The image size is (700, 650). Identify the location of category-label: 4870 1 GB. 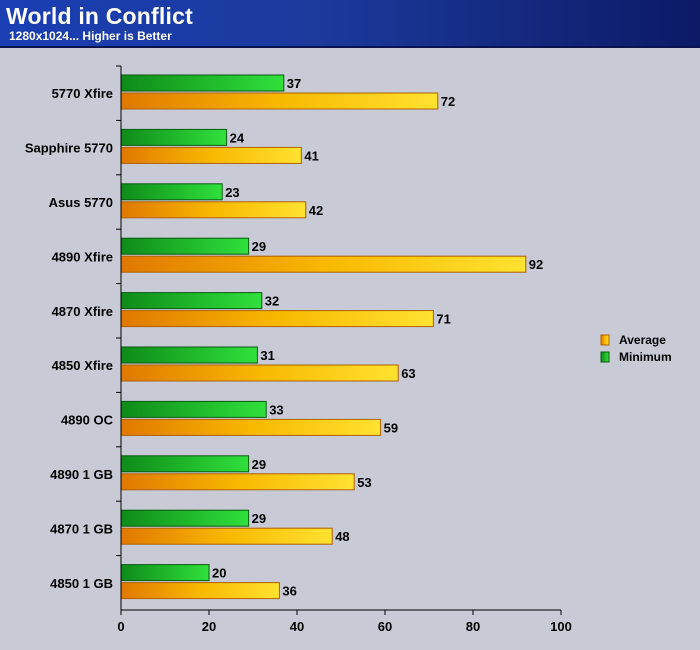
(81, 528).